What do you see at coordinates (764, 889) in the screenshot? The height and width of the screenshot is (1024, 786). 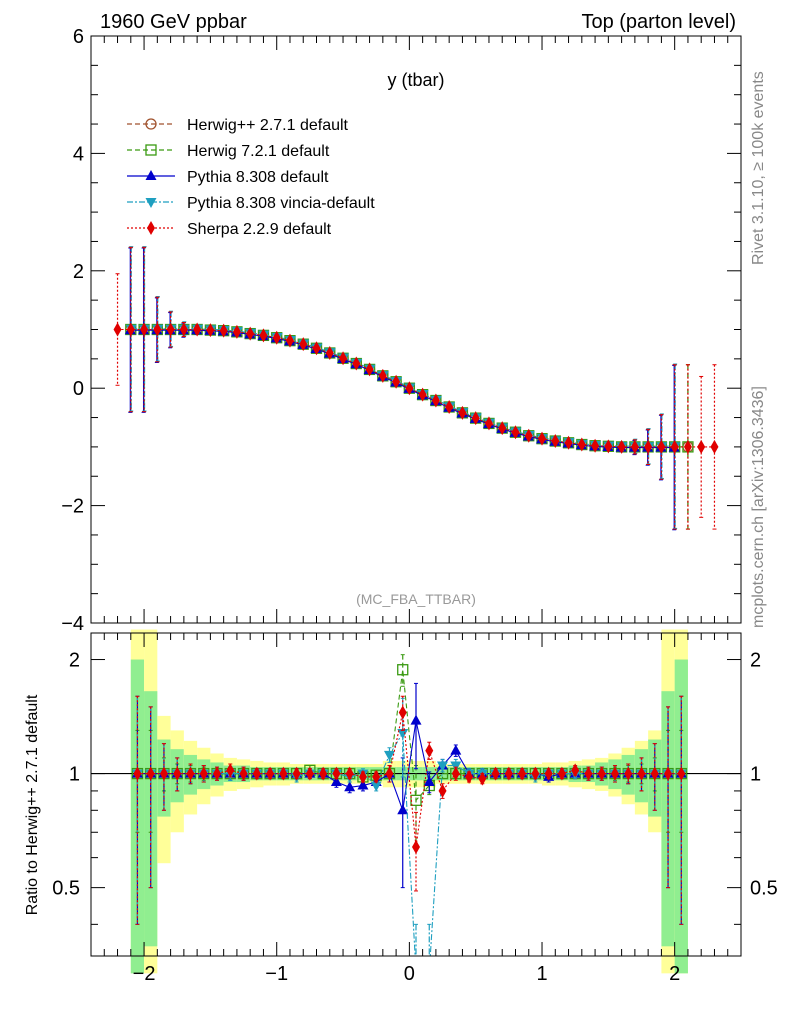 I see `ratio-y-tick-label-right: 0.5` at bounding box center [764, 889].